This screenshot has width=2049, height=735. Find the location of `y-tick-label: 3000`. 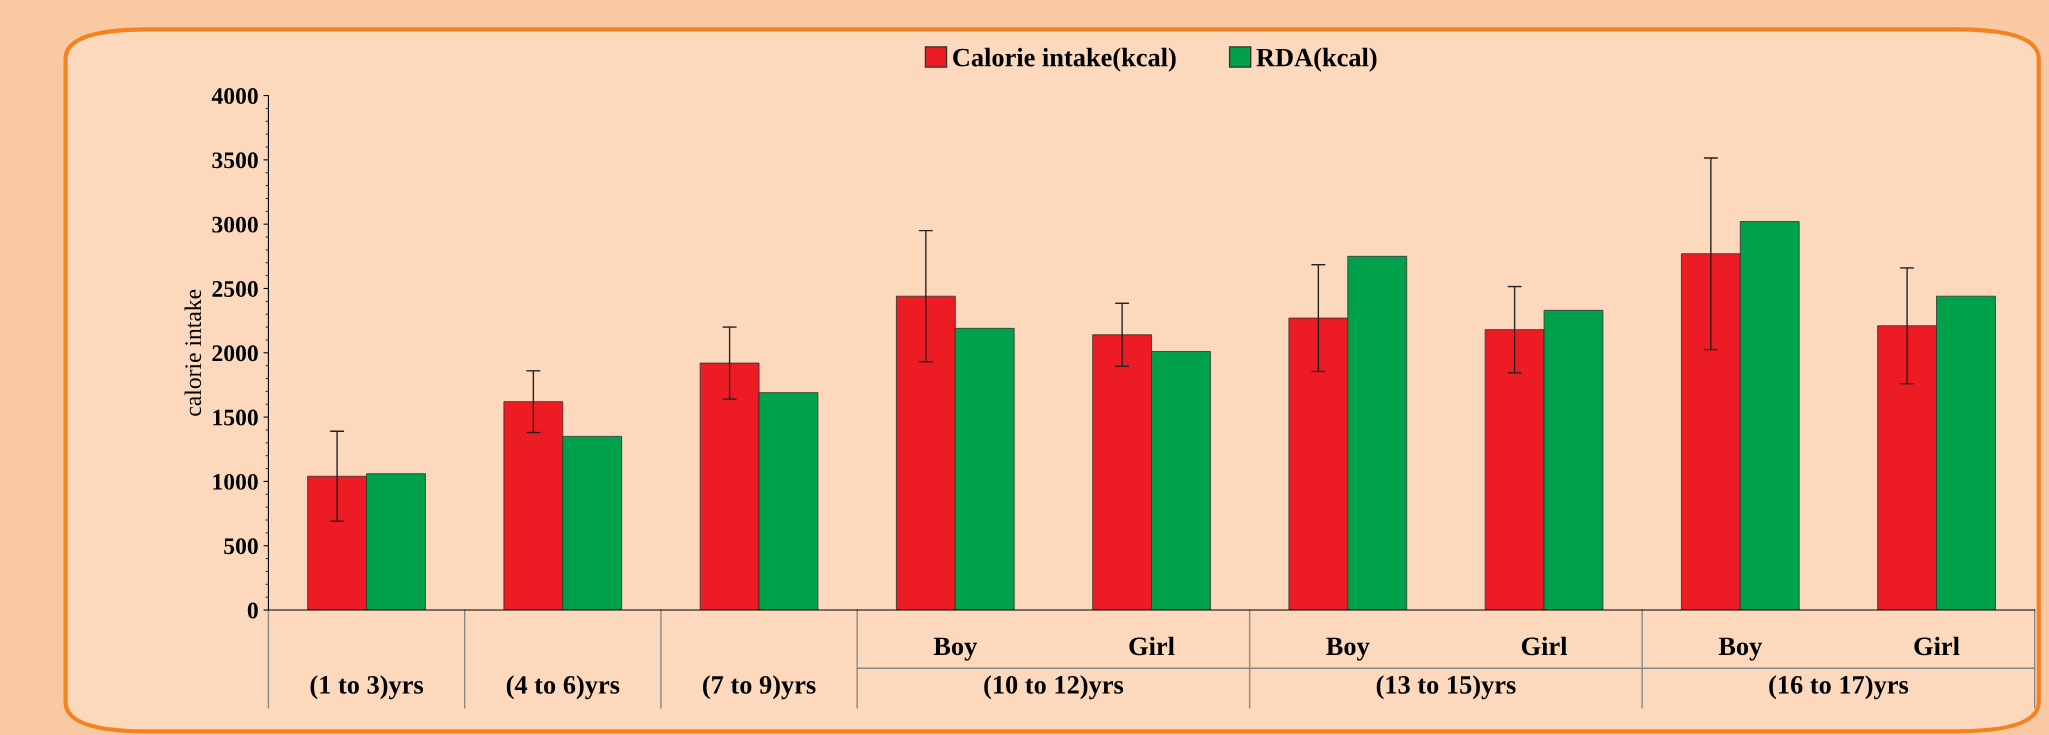

y-tick-label: 3000 is located at coordinates (235, 224).